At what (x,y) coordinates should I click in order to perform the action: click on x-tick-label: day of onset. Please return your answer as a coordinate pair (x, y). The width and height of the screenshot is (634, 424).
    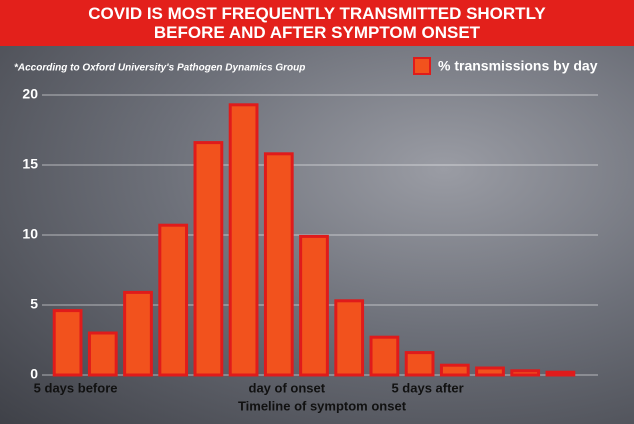
    Looking at the image, I should click on (287, 387).